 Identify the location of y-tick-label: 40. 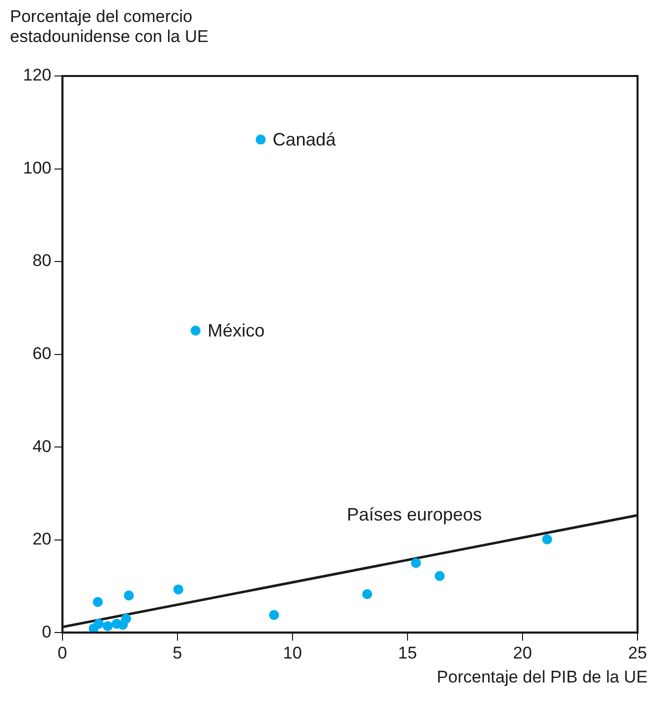
(42, 446).